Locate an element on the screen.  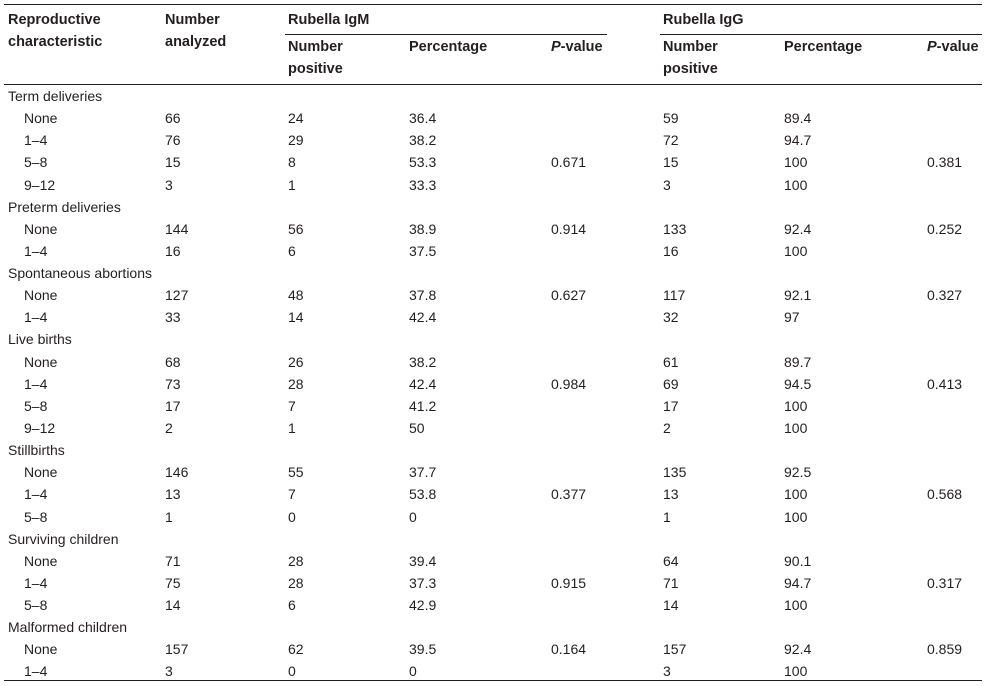
number-analyzed-cell: 1 is located at coordinates (169, 516).